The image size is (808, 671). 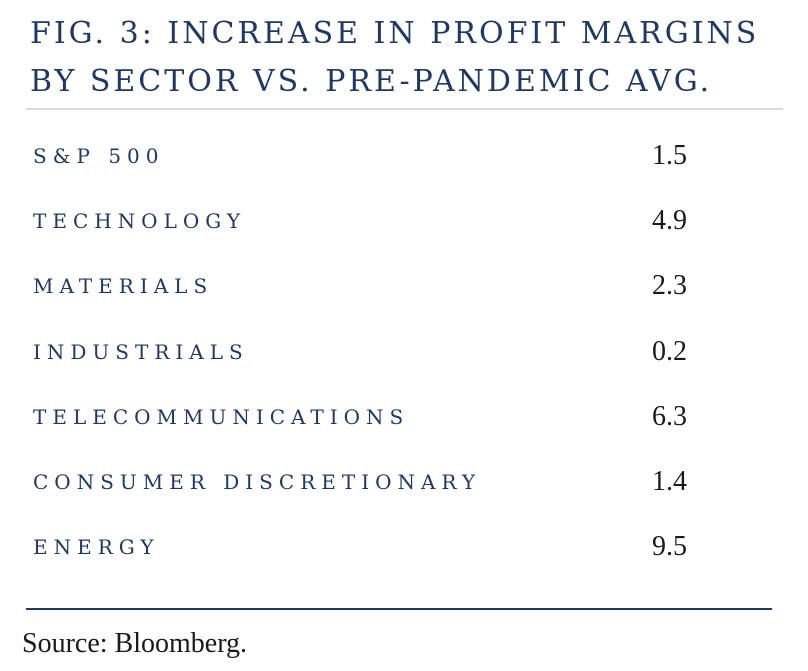 I want to click on table-row: S&P 500 1.5, so click(x=404, y=155).